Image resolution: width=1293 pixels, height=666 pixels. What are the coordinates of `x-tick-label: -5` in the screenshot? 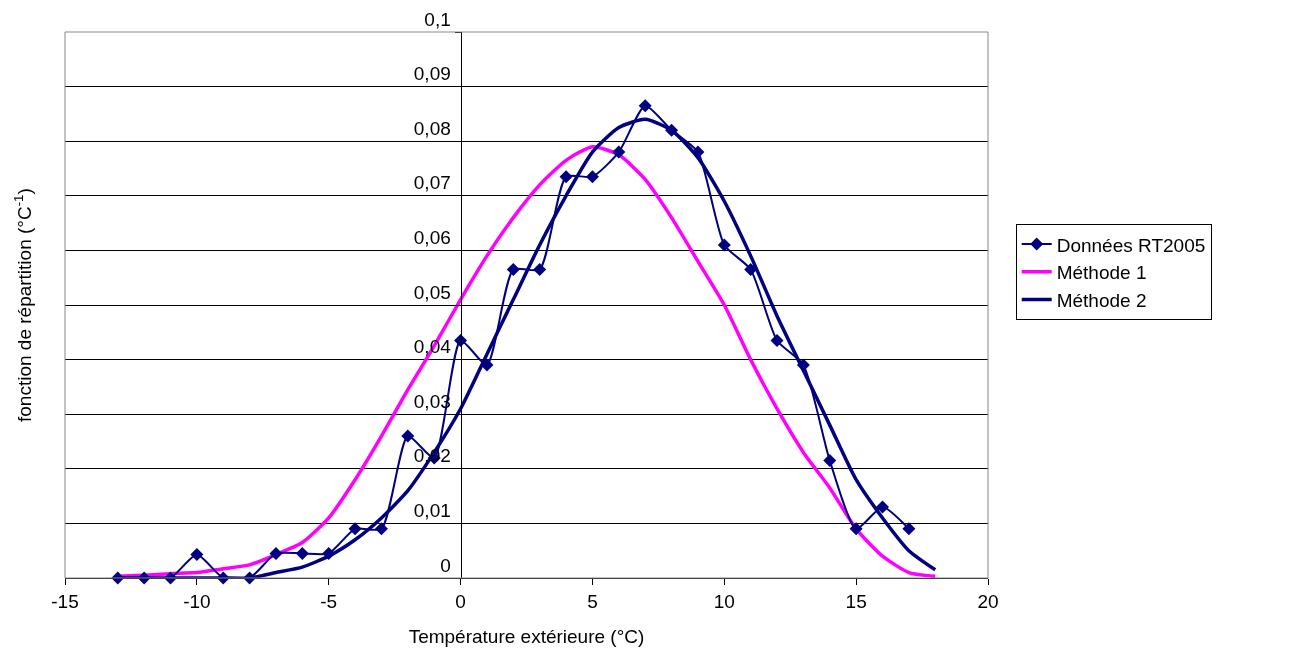 It's located at (329, 601).